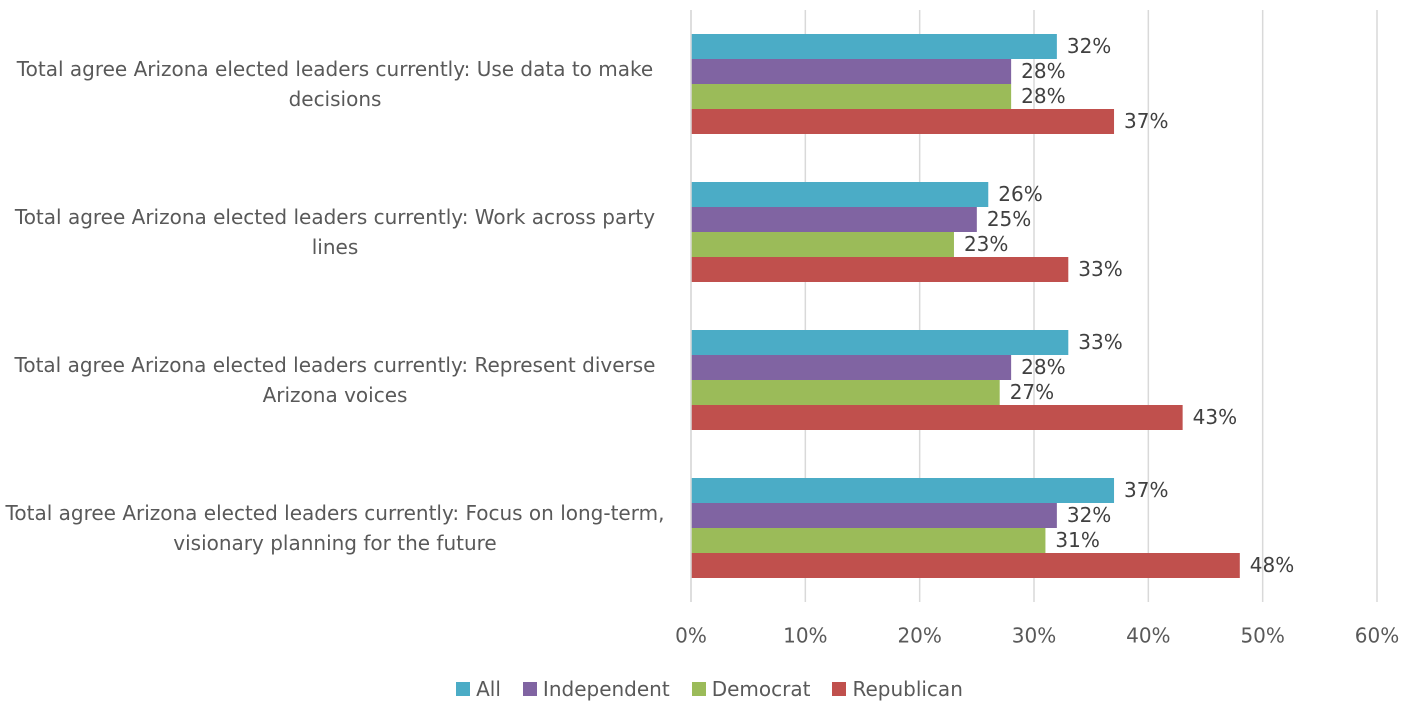  Describe the element at coordinates (805, 636) in the screenshot. I see `x-tick-label: 10%` at that location.